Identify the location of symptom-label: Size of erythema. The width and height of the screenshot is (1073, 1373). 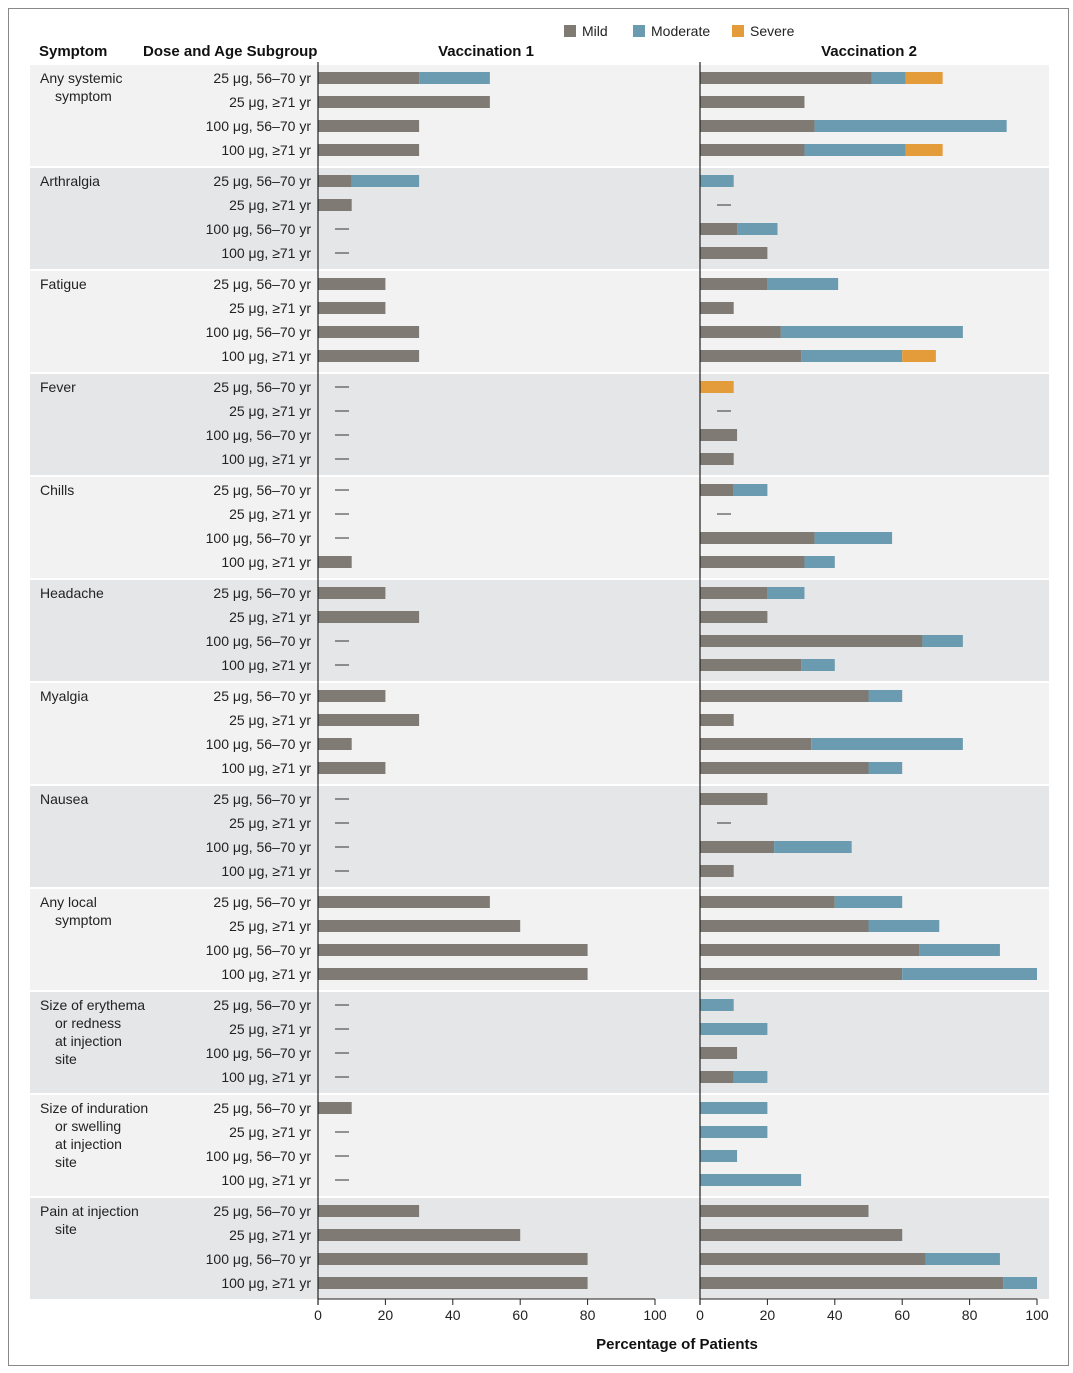
(92, 1005).